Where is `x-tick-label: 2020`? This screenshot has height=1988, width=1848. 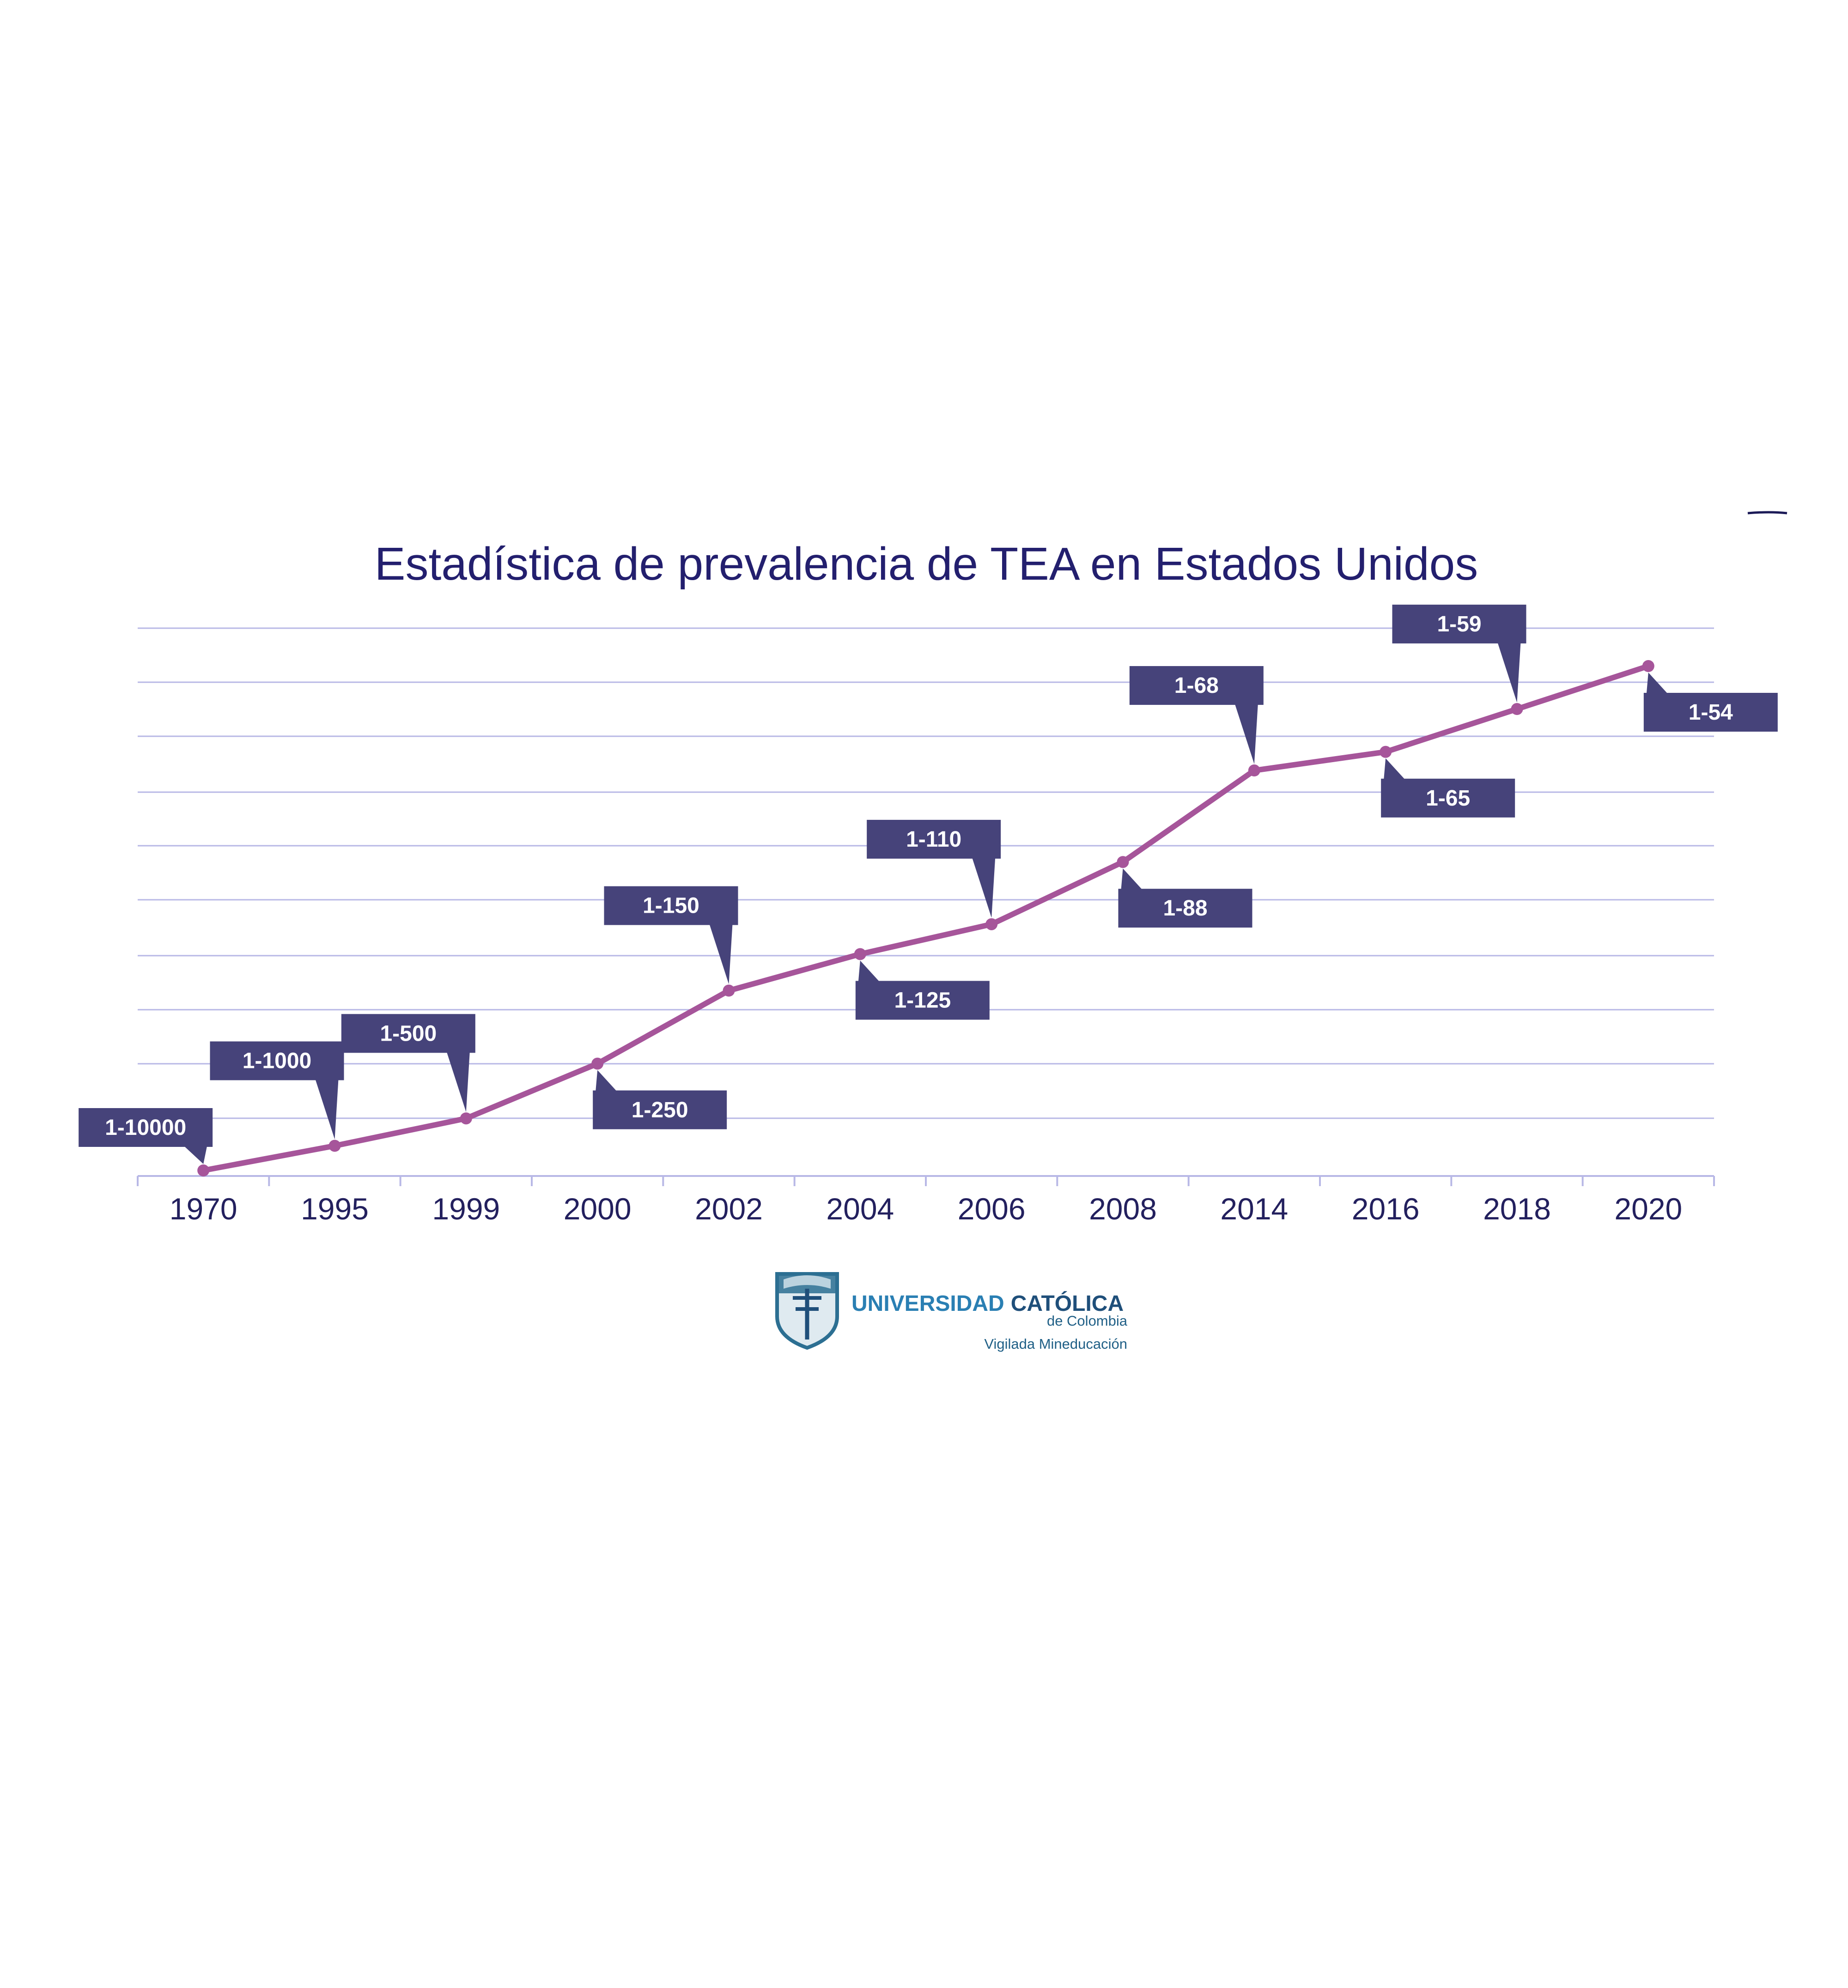 x-tick-label: 2020 is located at coordinates (1648, 1209).